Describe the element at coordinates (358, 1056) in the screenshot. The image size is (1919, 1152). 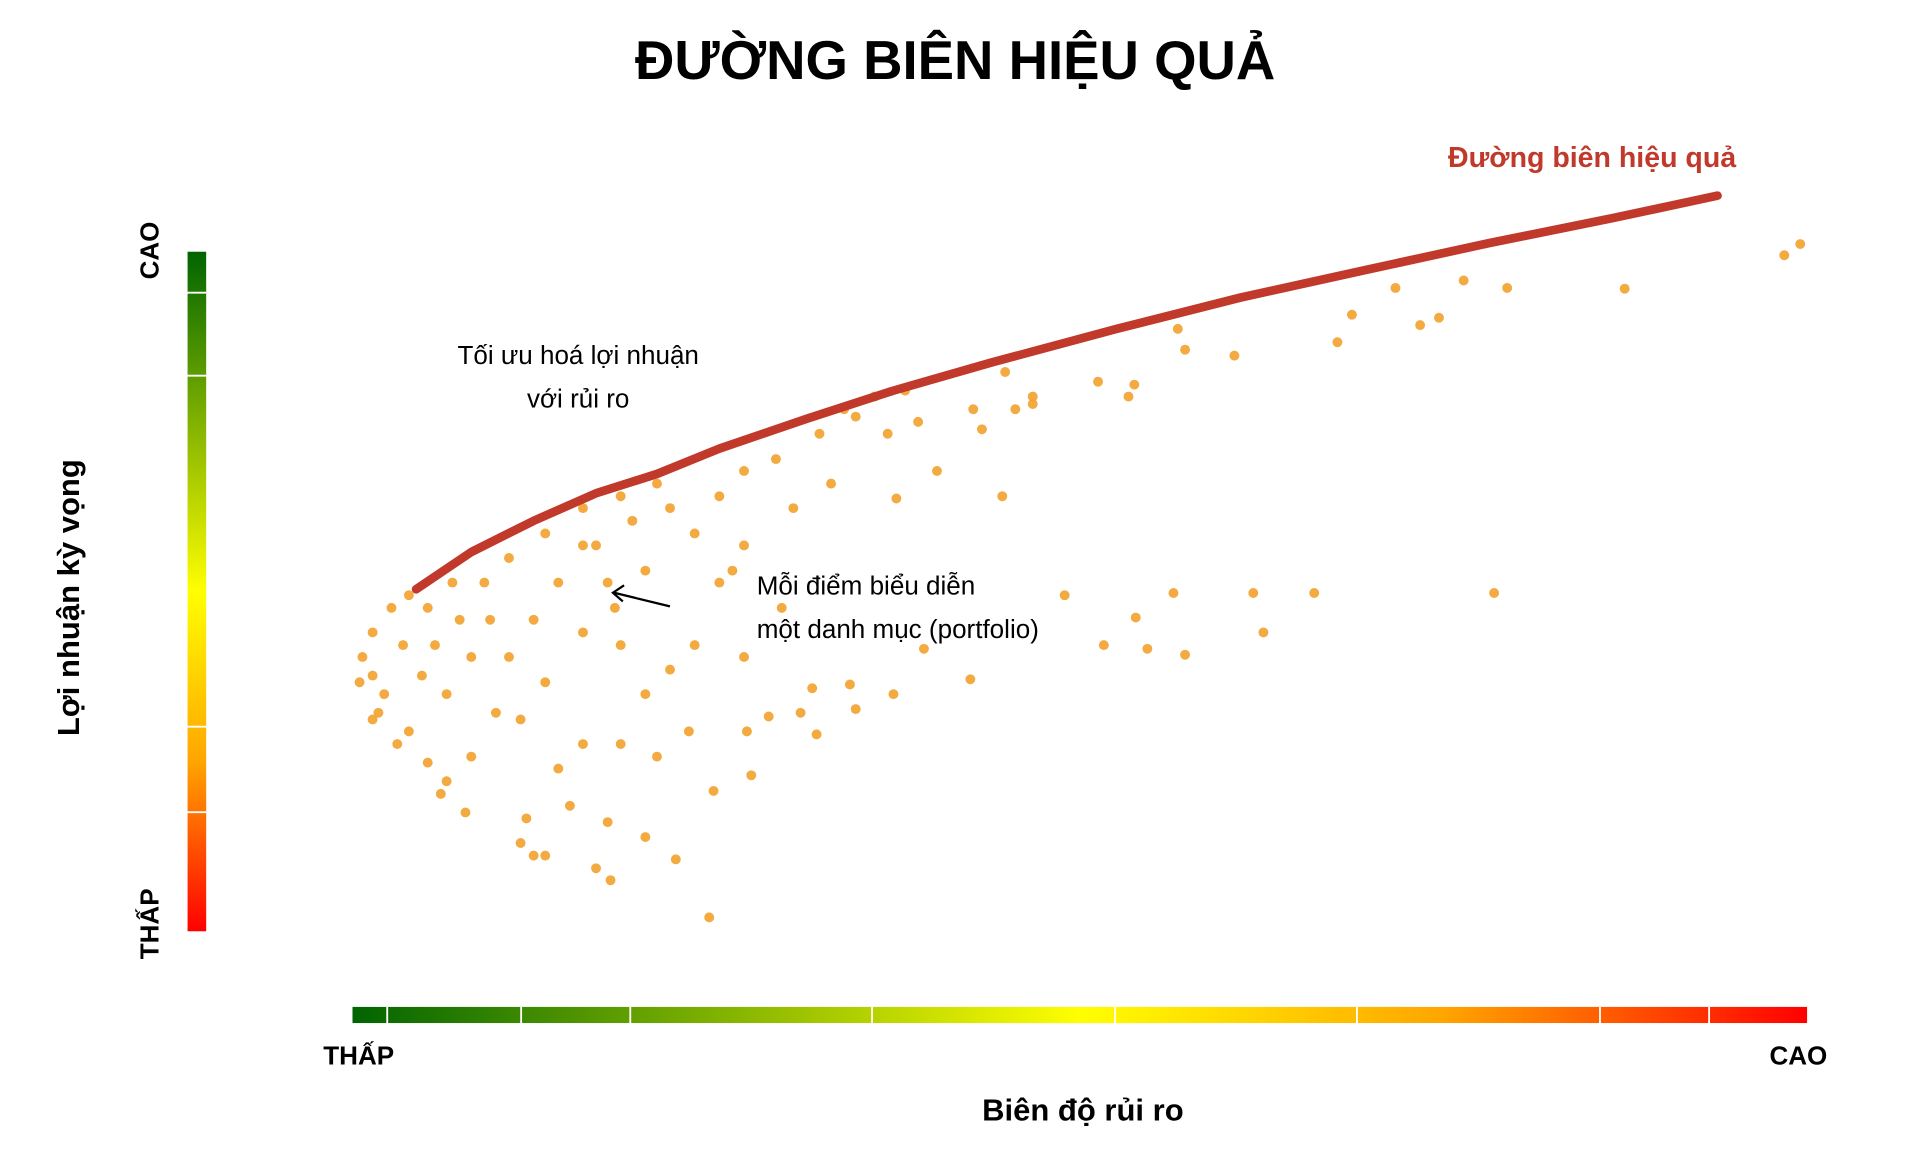
I see `x-low-label: THẤP` at that location.